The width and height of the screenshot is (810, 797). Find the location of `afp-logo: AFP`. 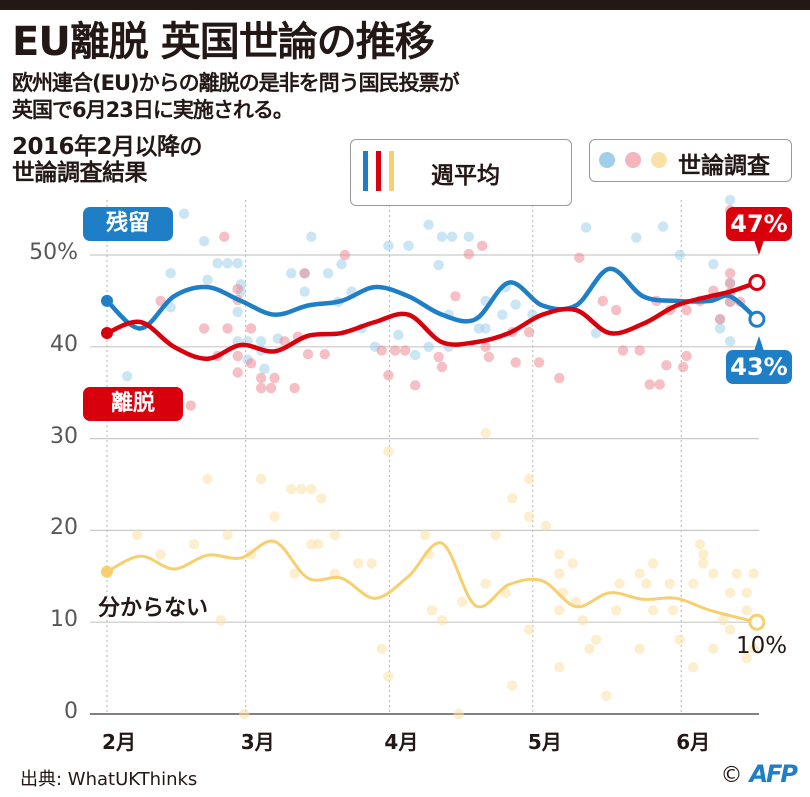

afp-logo: AFP is located at coordinates (773, 774).